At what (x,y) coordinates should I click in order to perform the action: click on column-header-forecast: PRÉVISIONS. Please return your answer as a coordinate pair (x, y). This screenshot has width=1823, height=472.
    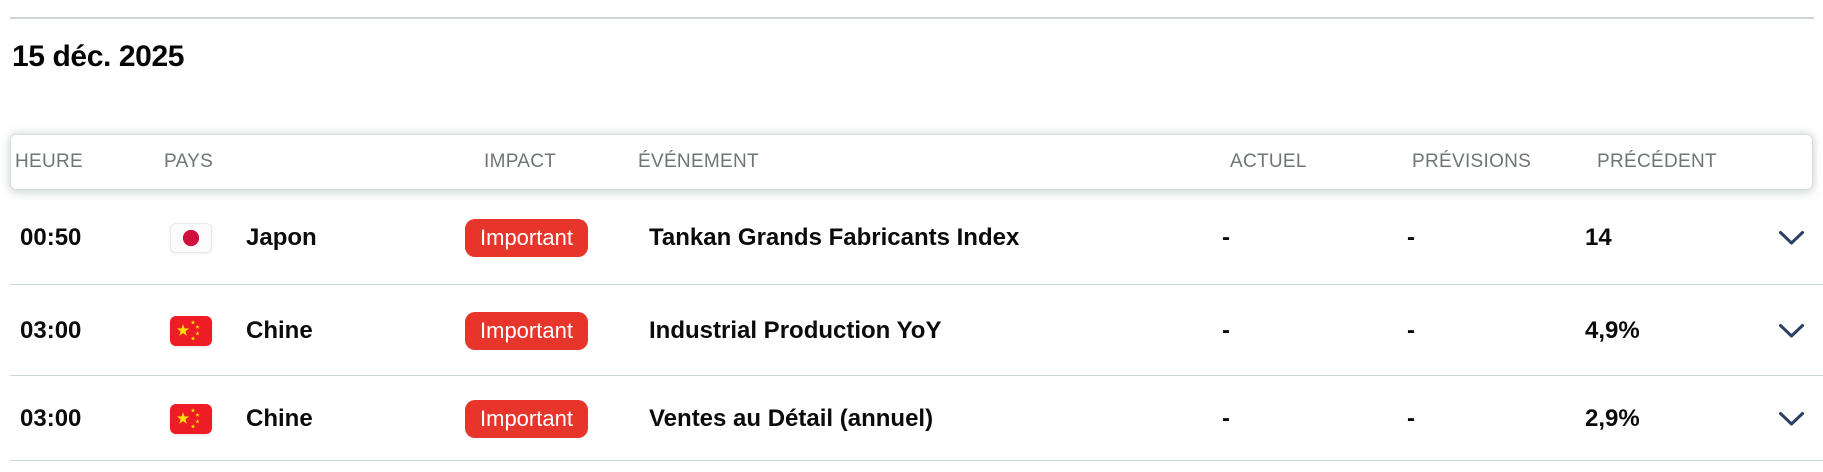
    Looking at the image, I should click on (1472, 161).